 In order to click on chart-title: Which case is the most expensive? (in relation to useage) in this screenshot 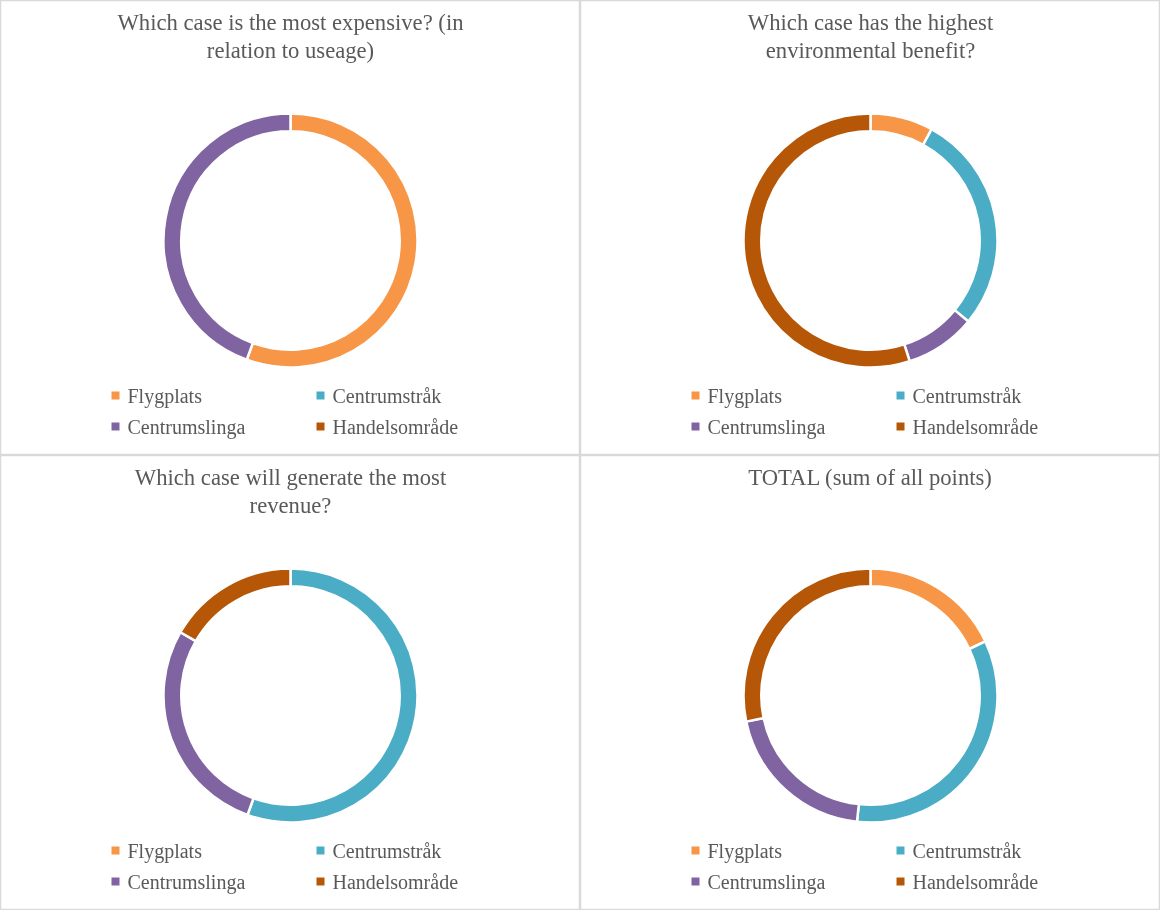, I will do `click(290, 36)`.